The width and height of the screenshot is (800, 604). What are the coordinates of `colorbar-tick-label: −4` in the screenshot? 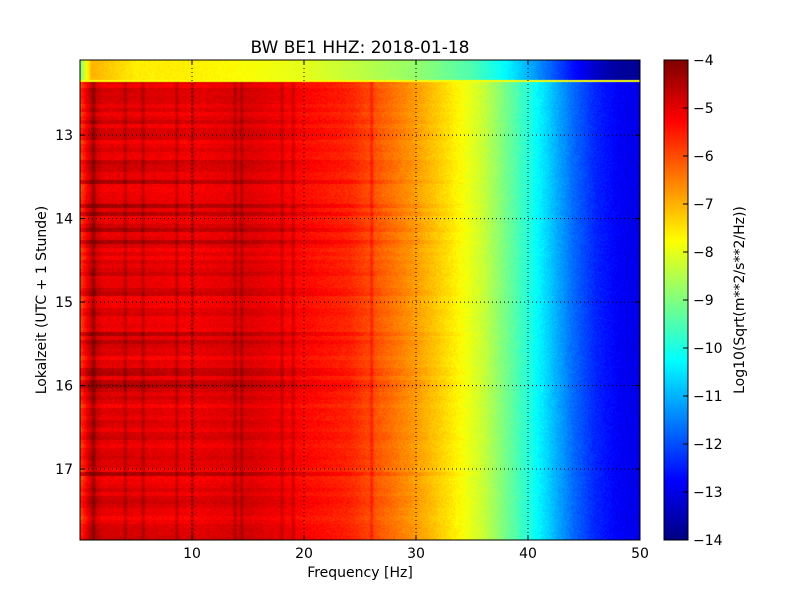 It's located at (703, 61).